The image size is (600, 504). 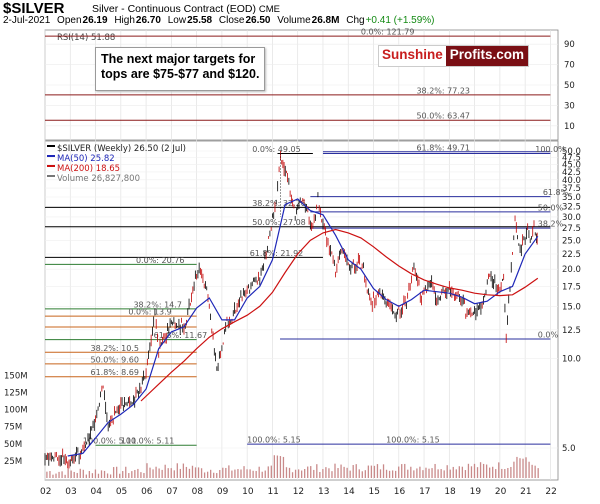 I want to click on price-tick-label: 25.0, so click(x=571, y=241).